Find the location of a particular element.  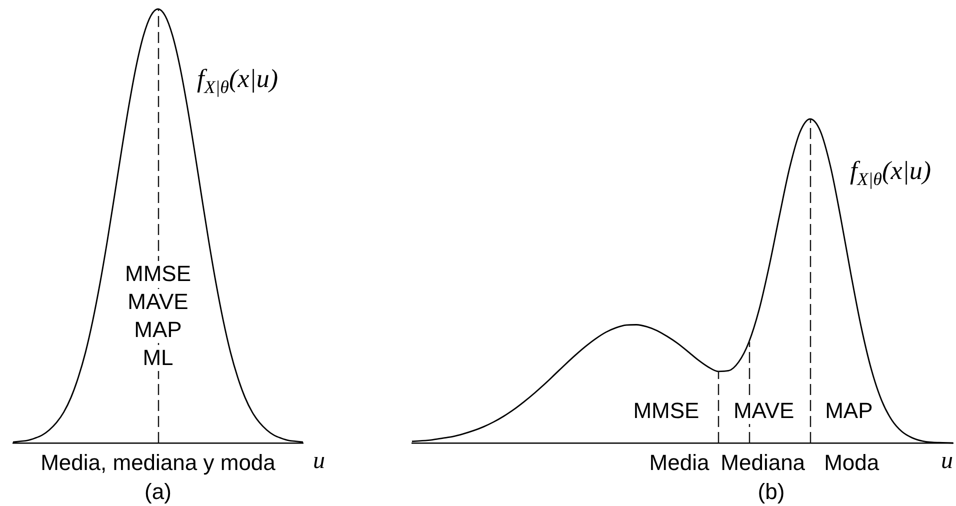

annotation: ML is located at coordinates (158, 357).